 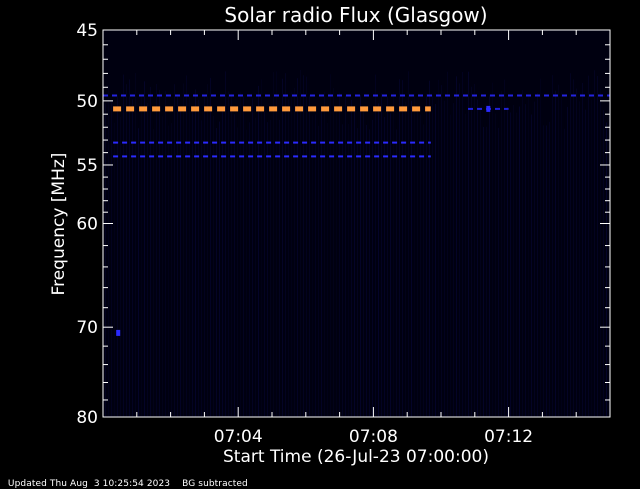 I want to click on emission-bands, so click(x=356, y=126).